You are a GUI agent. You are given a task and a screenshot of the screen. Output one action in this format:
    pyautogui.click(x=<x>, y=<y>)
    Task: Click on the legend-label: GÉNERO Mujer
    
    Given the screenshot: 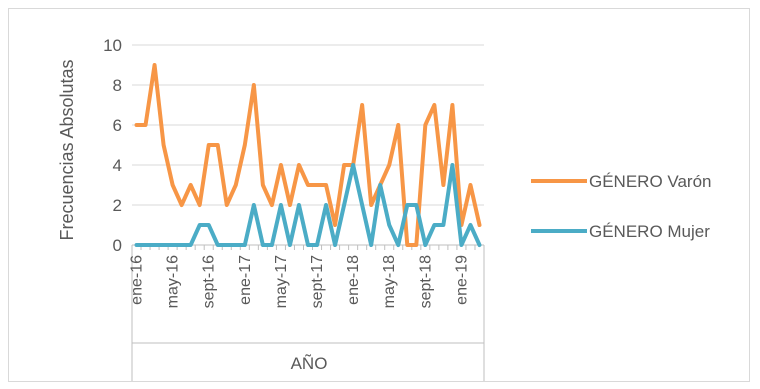 What is the action you would take?
    pyautogui.click(x=649, y=231)
    